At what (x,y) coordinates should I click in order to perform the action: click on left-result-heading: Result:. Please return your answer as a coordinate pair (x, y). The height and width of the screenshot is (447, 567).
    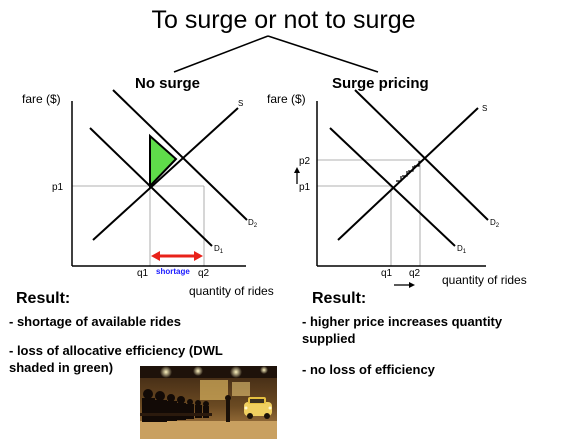
    Looking at the image, I should click on (43, 298).